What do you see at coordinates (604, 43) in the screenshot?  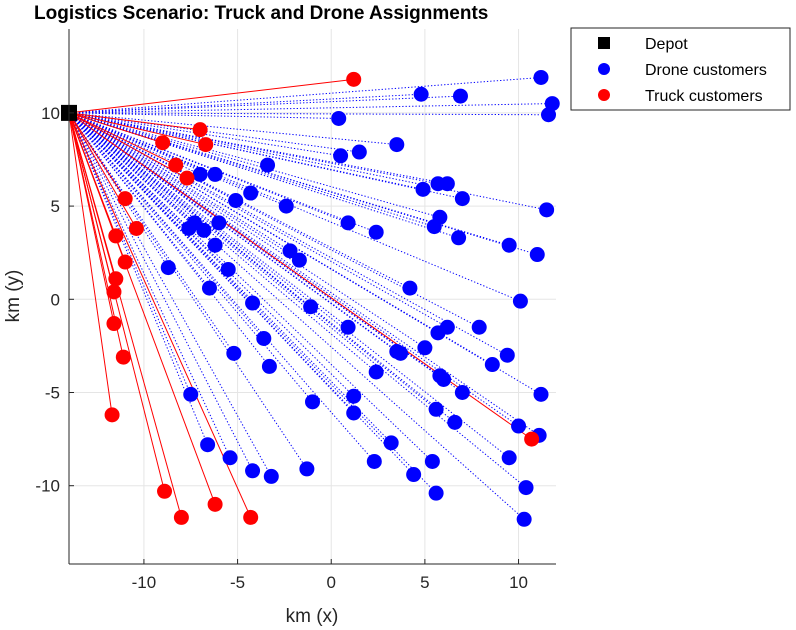 I see `legend-depot-marker` at bounding box center [604, 43].